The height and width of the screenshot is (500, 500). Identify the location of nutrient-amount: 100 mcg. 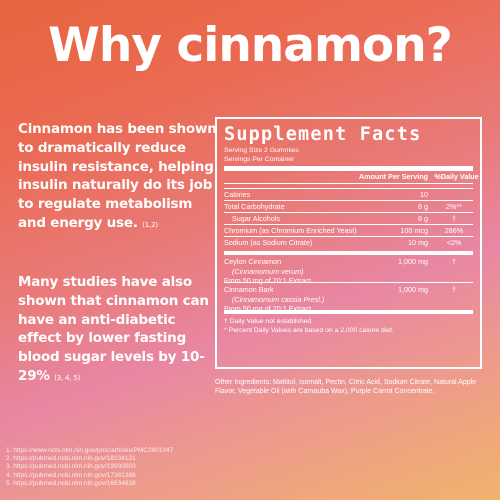
(414, 230).